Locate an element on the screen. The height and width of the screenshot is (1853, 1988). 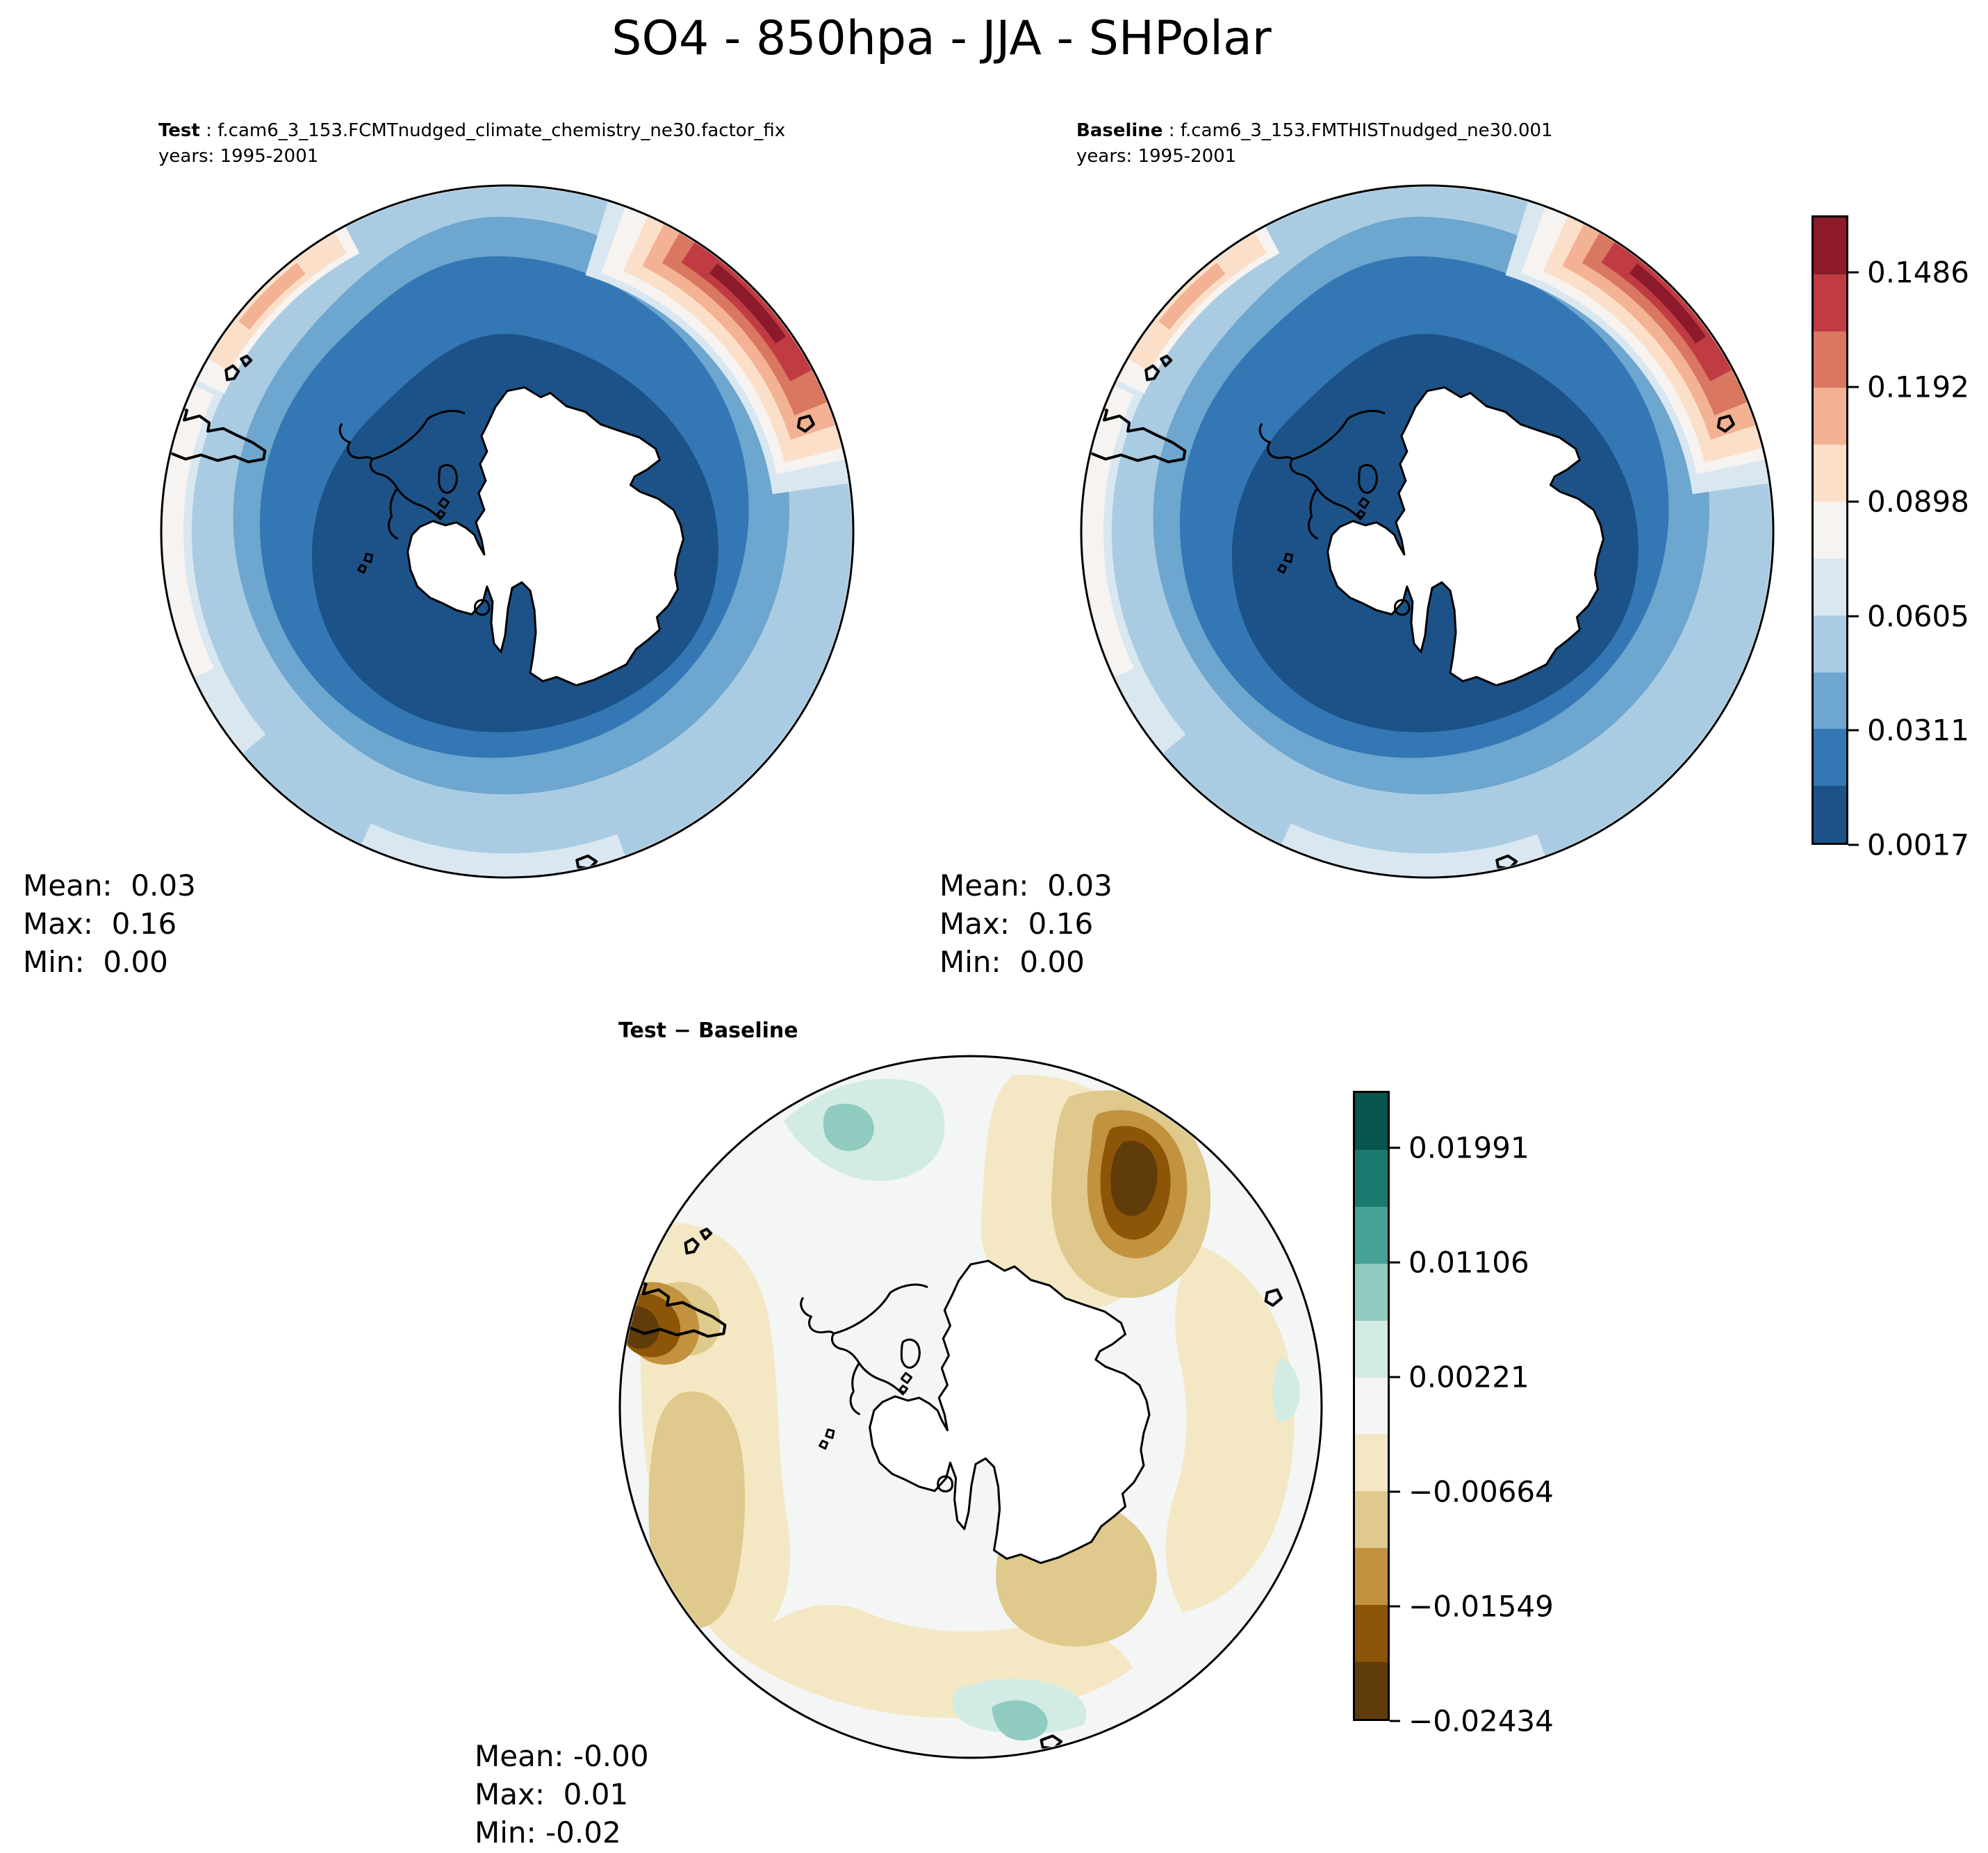
diff-panel-title: Test − Baseline is located at coordinates (708, 1031).